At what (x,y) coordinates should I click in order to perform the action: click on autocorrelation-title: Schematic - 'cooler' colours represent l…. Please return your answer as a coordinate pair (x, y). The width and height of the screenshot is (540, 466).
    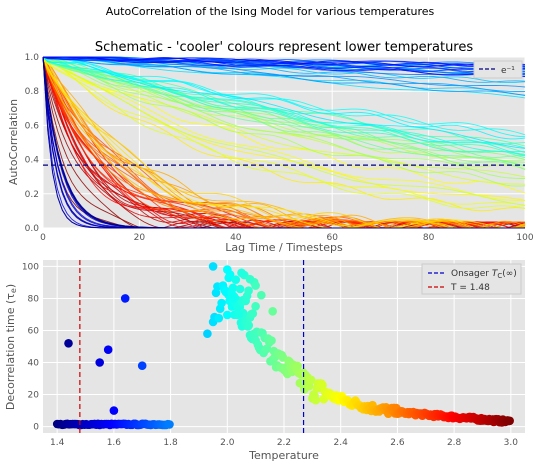
    Looking at the image, I should click on (284, 47).